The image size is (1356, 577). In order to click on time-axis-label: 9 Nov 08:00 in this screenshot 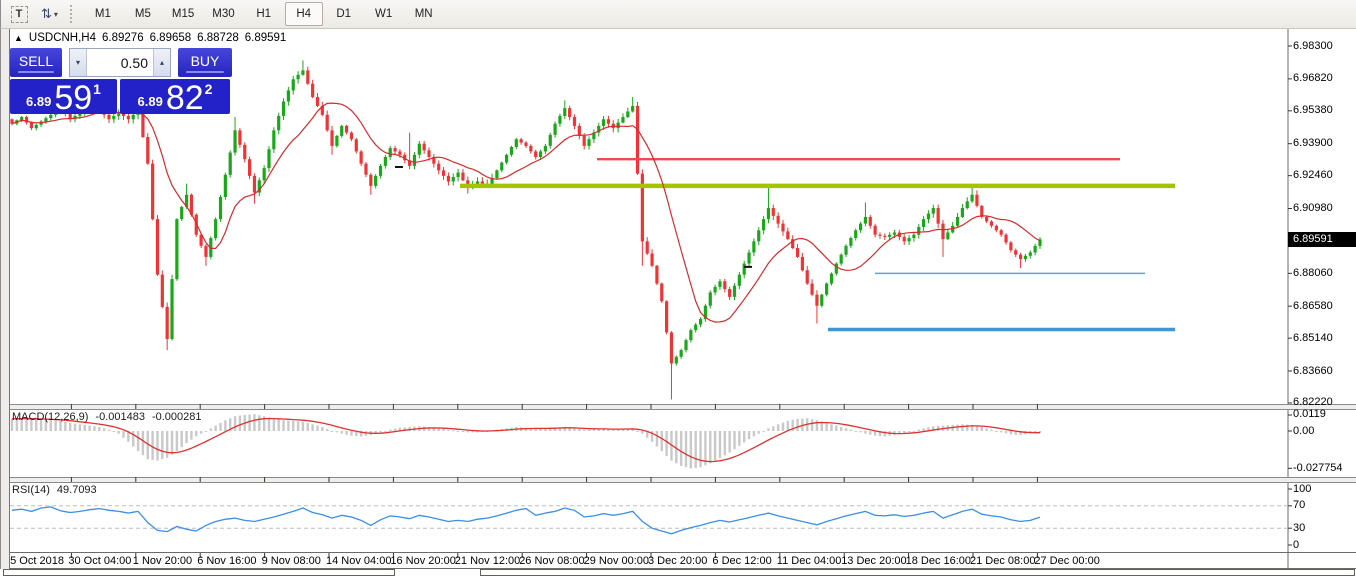, I will do `click(291, 561)`.